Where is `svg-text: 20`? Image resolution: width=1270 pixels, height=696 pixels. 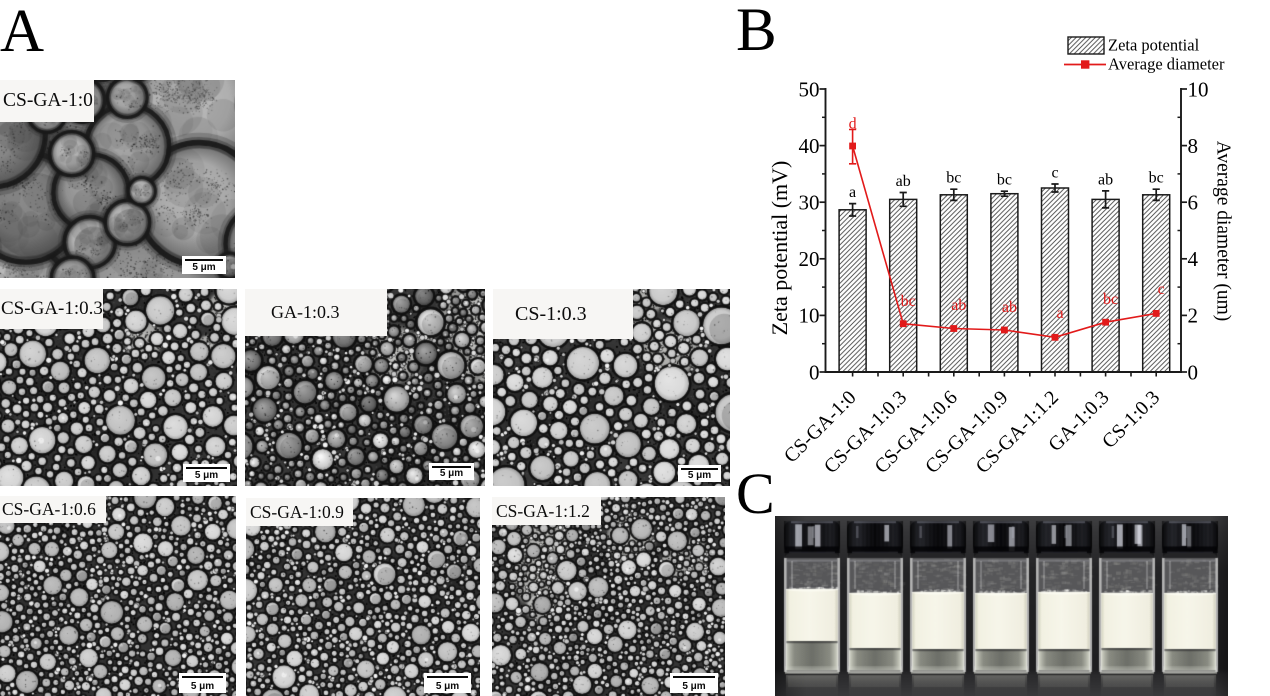
svg-text: 20 is located at coordinates (809, 259).